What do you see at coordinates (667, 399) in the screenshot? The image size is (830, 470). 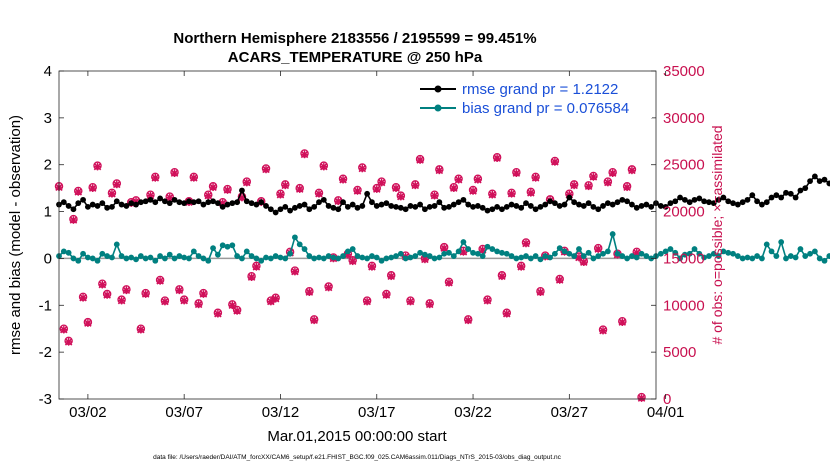 I see `right-tick-label: 0` at bounding box center [667, 399].